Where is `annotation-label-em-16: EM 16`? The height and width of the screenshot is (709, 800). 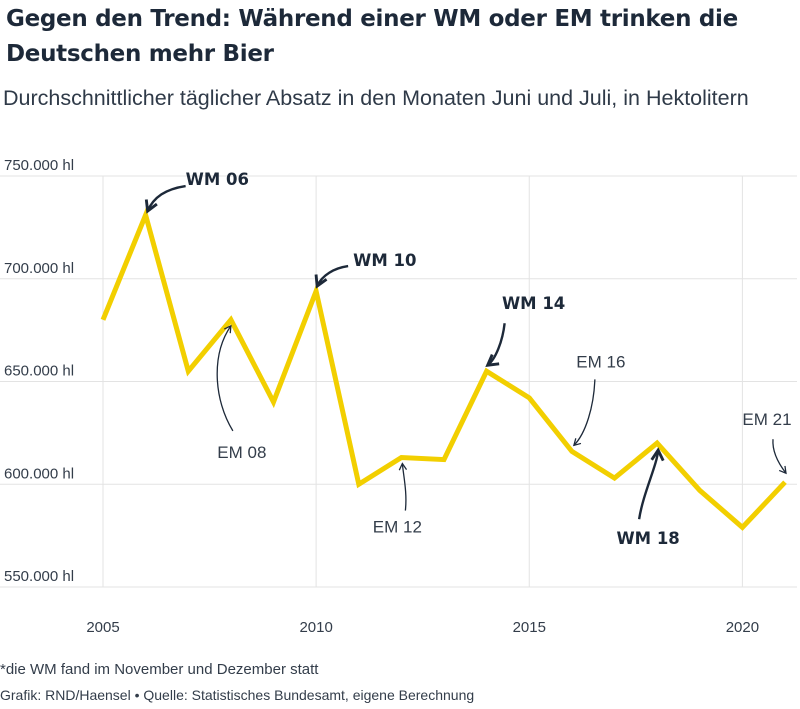 annotation-label-em-16: EM 16 is located at coordinates (600, 361).